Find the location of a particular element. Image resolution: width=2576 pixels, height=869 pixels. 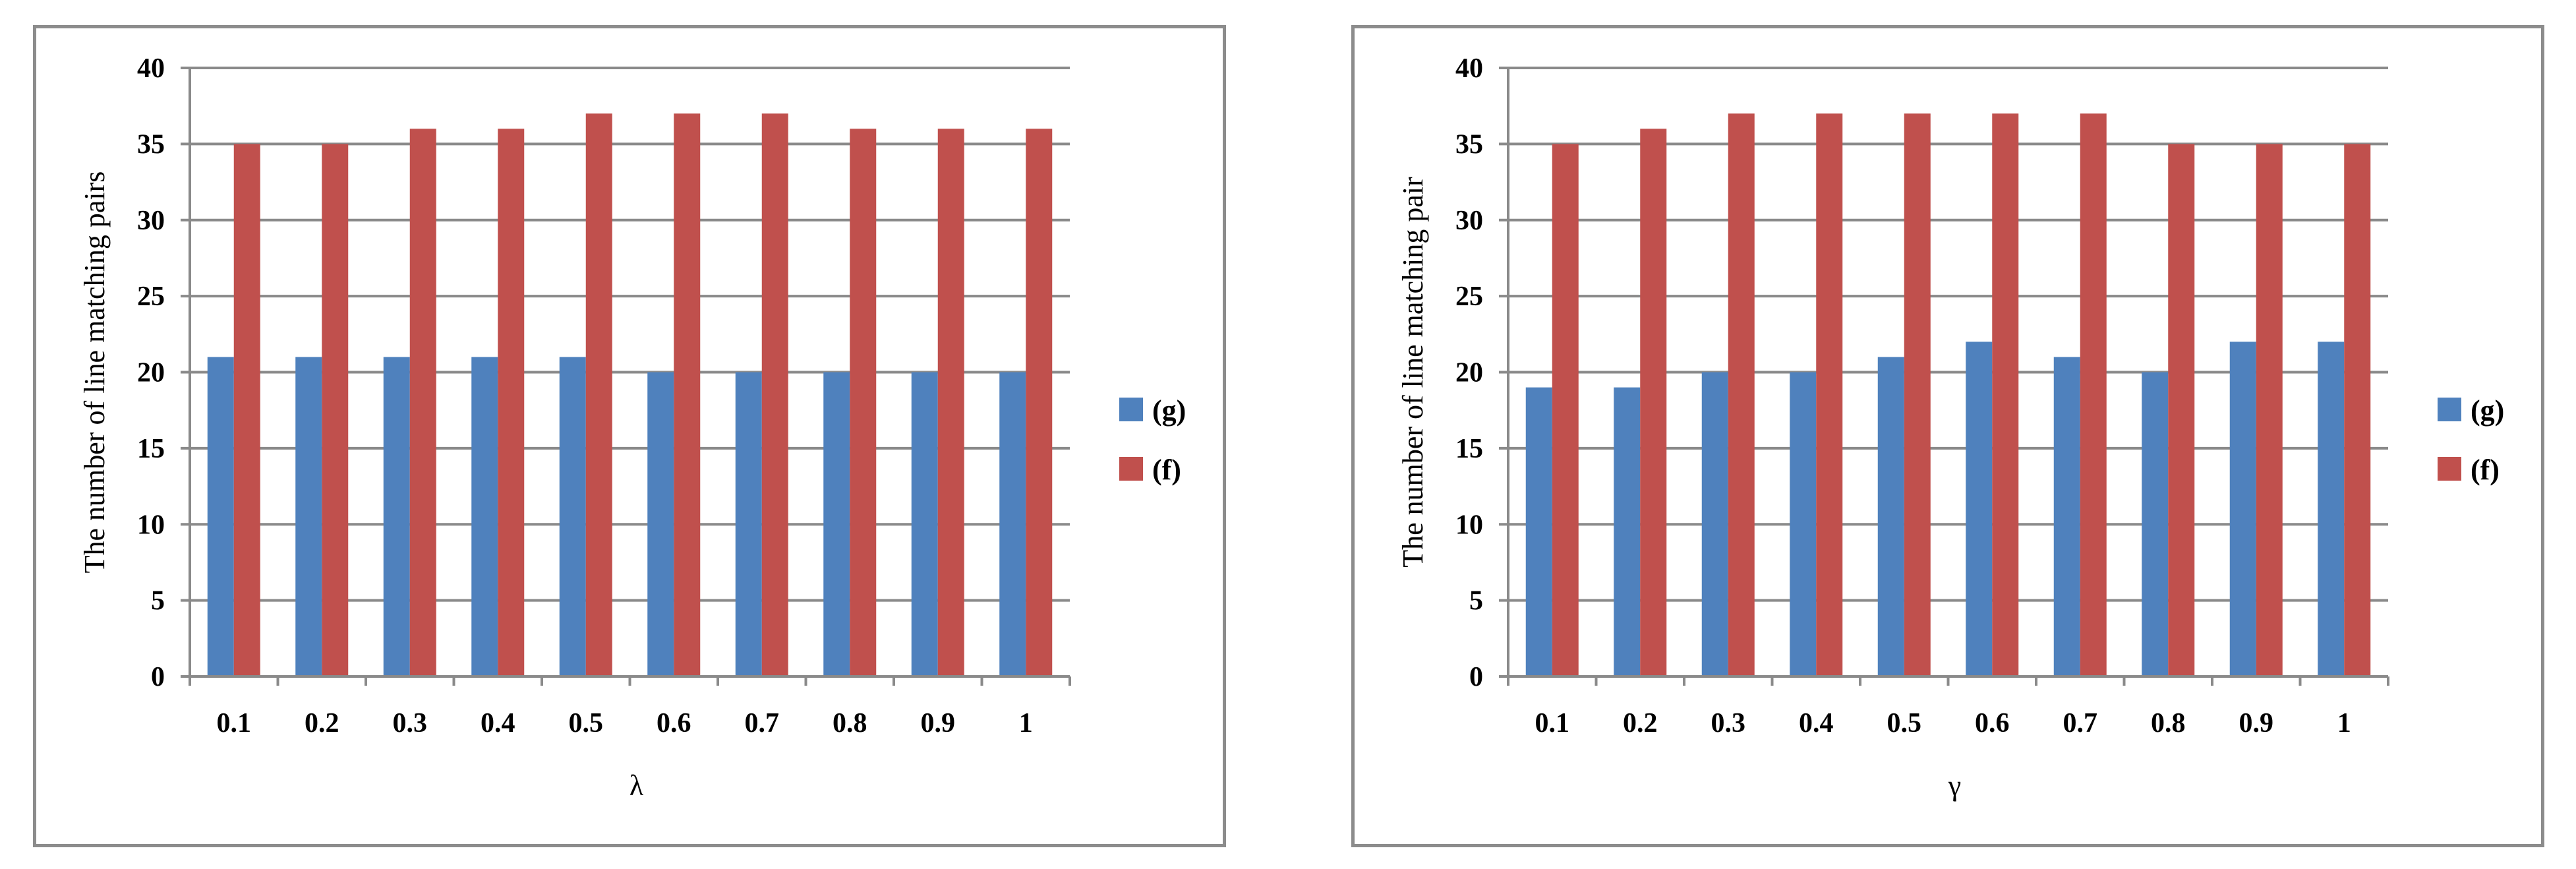

y-axis-label: The number of line matching pairs is located at coordinates (94, 372).